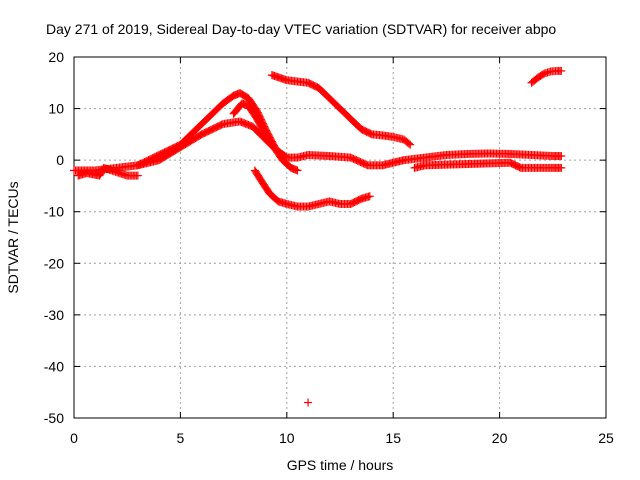 This screenshot has height=480, width=640. What do you see at coordinates (74, 438) in the screenshot?
I see `x-tick-label: 0` at bounding box center [74, 438].